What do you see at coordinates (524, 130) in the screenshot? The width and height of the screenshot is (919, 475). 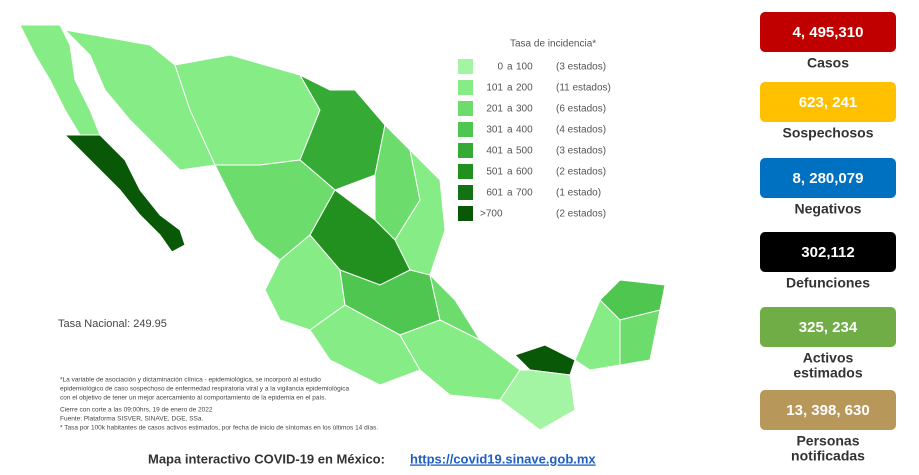 I see `legend-to: 400` at bounding box center [524, 130].